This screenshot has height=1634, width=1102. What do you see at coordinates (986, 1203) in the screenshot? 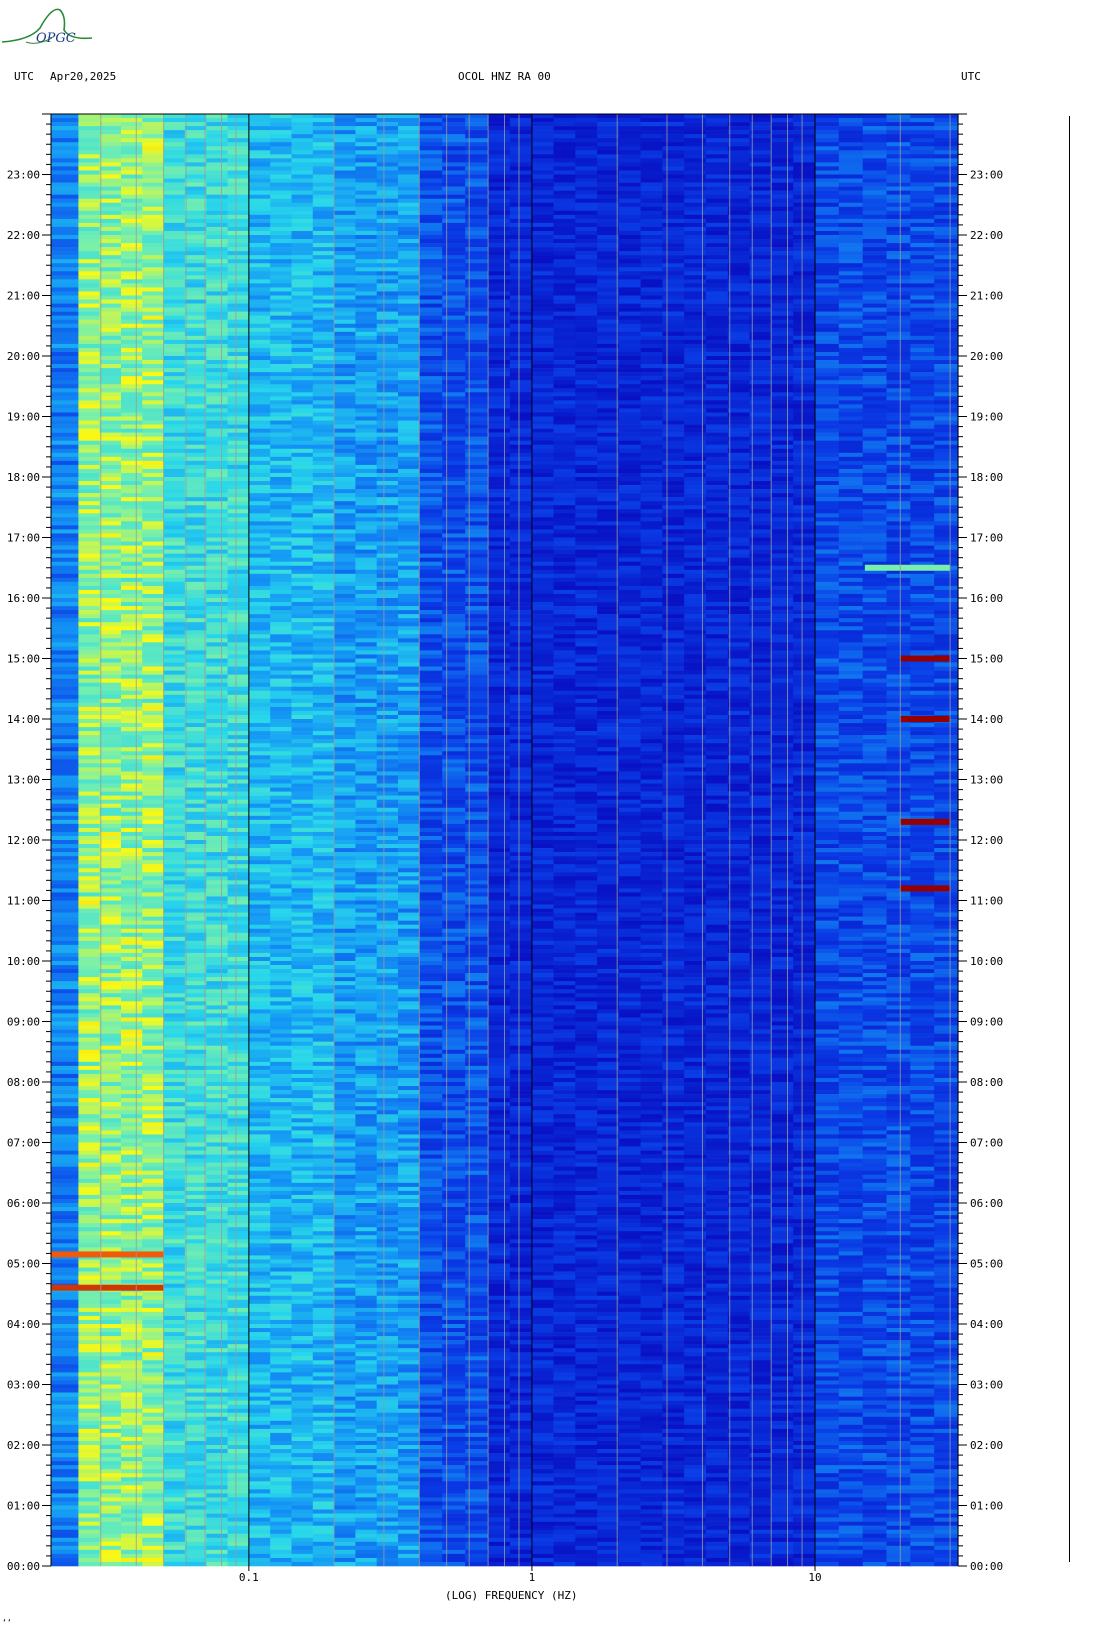
I see `y-tick-label-right: 06:00` at bounding box center [986, 1203].